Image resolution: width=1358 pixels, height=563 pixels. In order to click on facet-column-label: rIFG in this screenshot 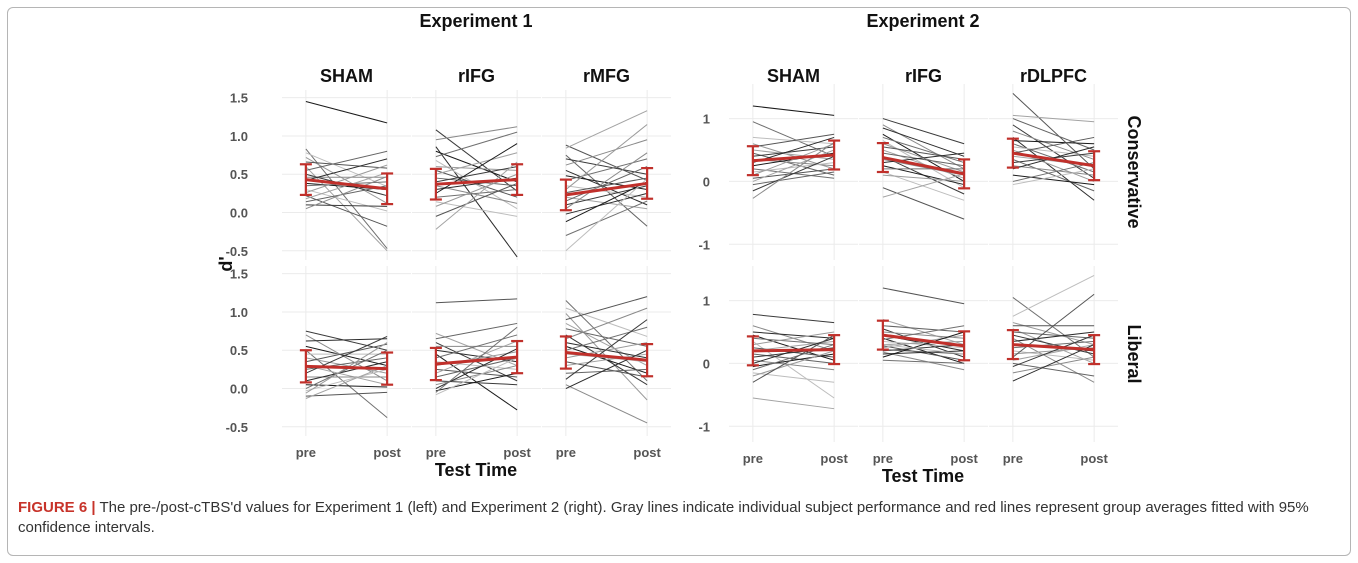, I will do `click(476, 76)`.